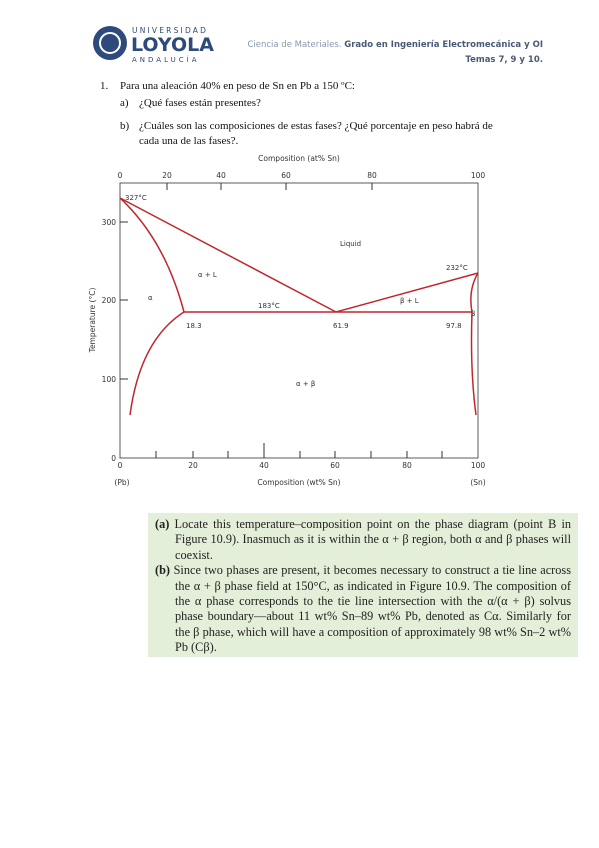 The image size is (599, 848). I want to click on right-end-label: (Sn), so click(477, 482).